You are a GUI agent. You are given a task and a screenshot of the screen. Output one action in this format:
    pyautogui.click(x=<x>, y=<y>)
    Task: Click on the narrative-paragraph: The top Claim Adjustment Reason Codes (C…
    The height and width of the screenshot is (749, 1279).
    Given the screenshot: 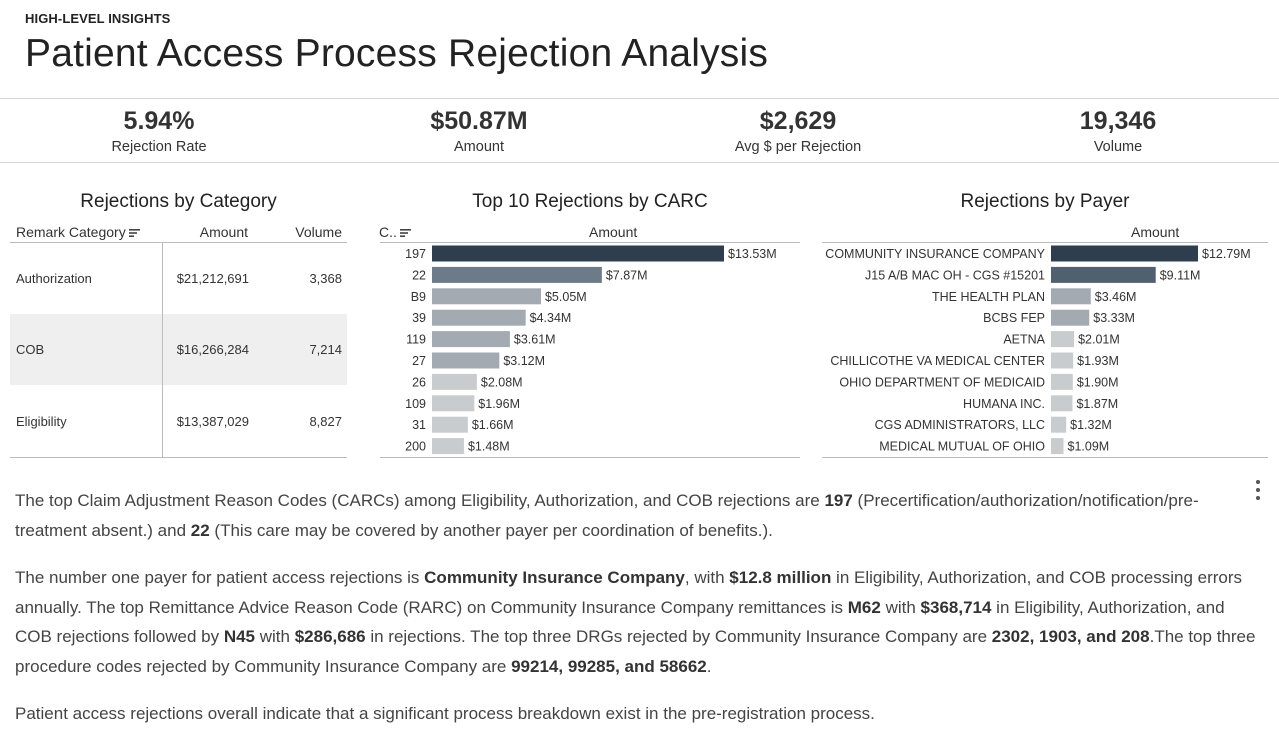 What is the action you would take?
    pyautogui.click(x=640, y=515)
    